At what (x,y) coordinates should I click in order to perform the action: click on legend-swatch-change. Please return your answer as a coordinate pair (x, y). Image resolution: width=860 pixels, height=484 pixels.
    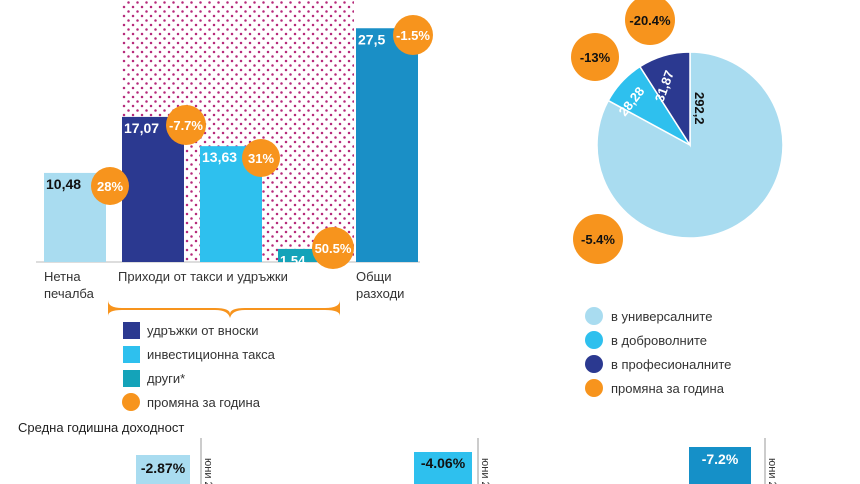
    Looking at the image, I should click on (131, 402).